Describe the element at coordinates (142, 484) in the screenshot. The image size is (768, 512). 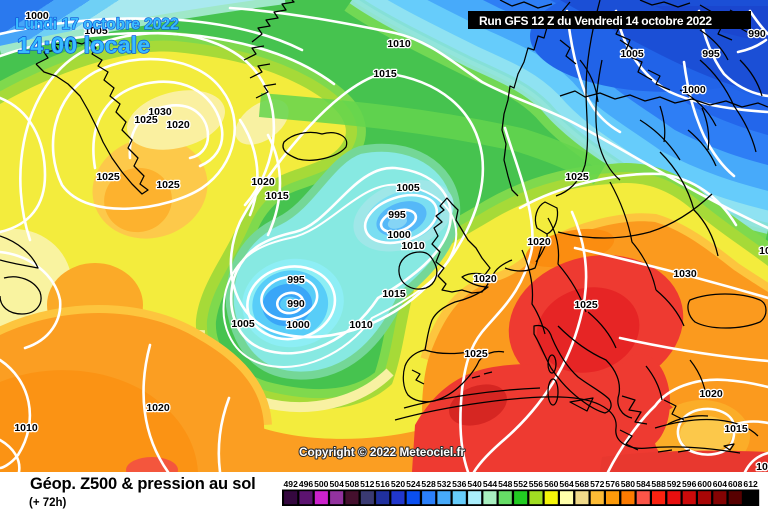
I see `svg-text: Géop. Z500 & pression au sol` at that location.